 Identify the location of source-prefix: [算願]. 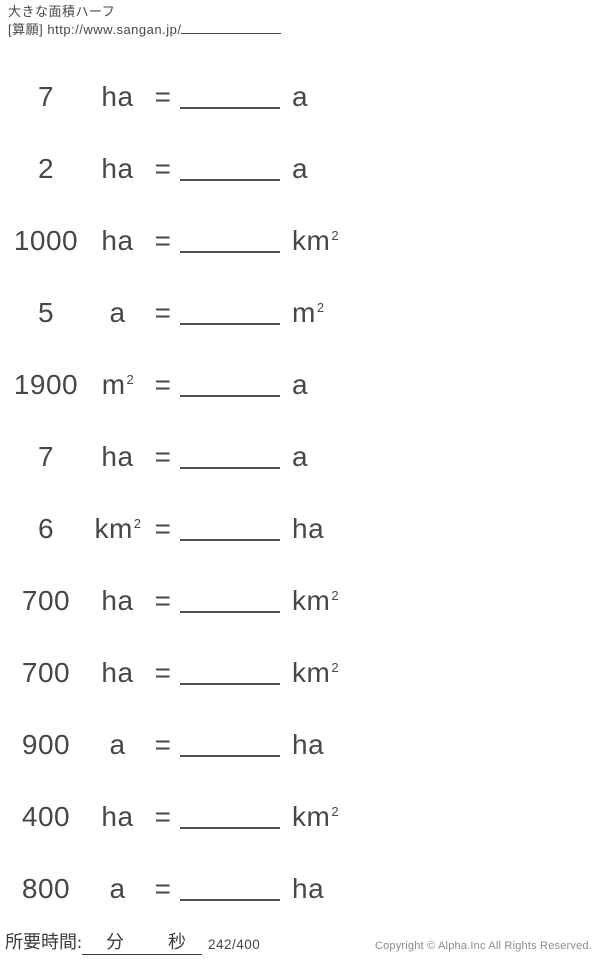
(26, 29).